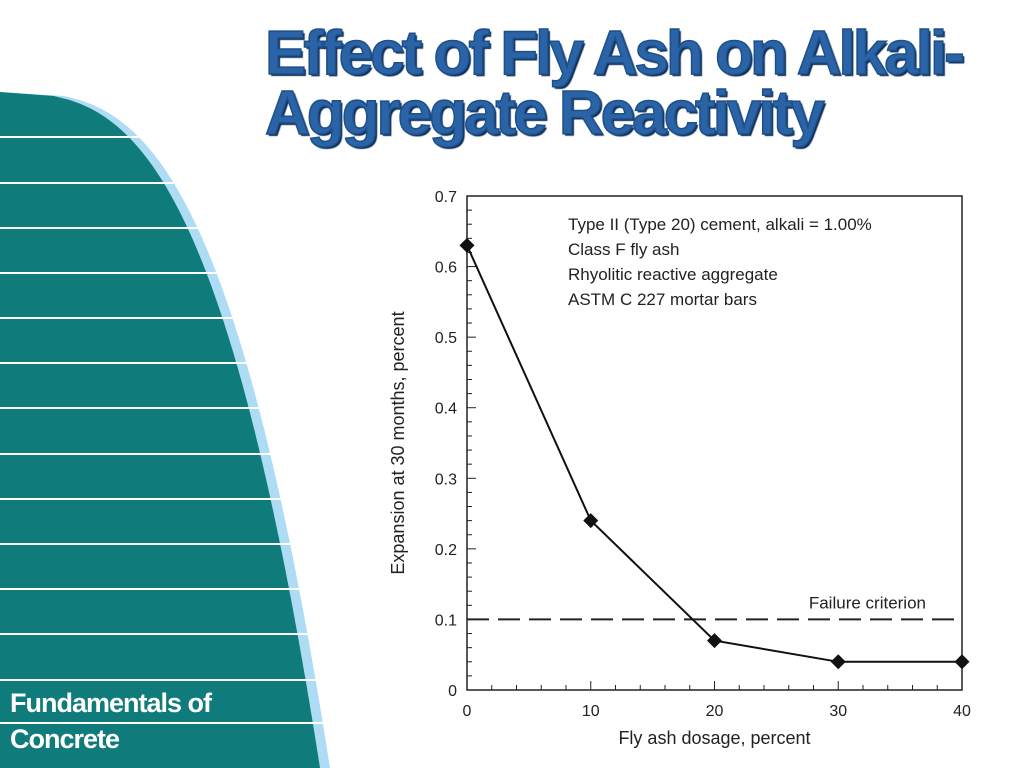  I want to click on y-tick-label: 0.4, so click(446, 409).